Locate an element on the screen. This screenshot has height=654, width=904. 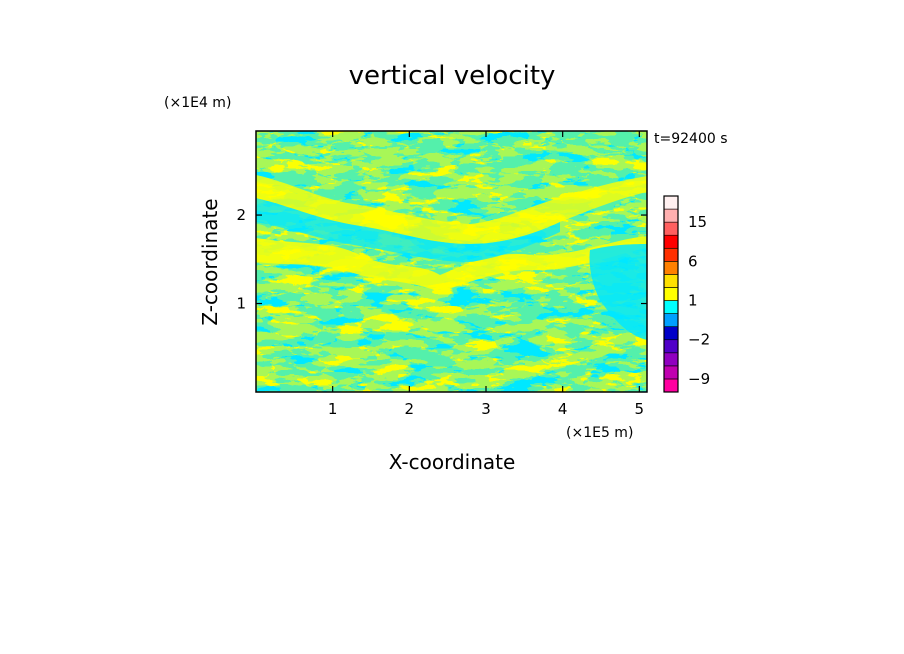
positive-band-upper is located at coordinates (451, 209).